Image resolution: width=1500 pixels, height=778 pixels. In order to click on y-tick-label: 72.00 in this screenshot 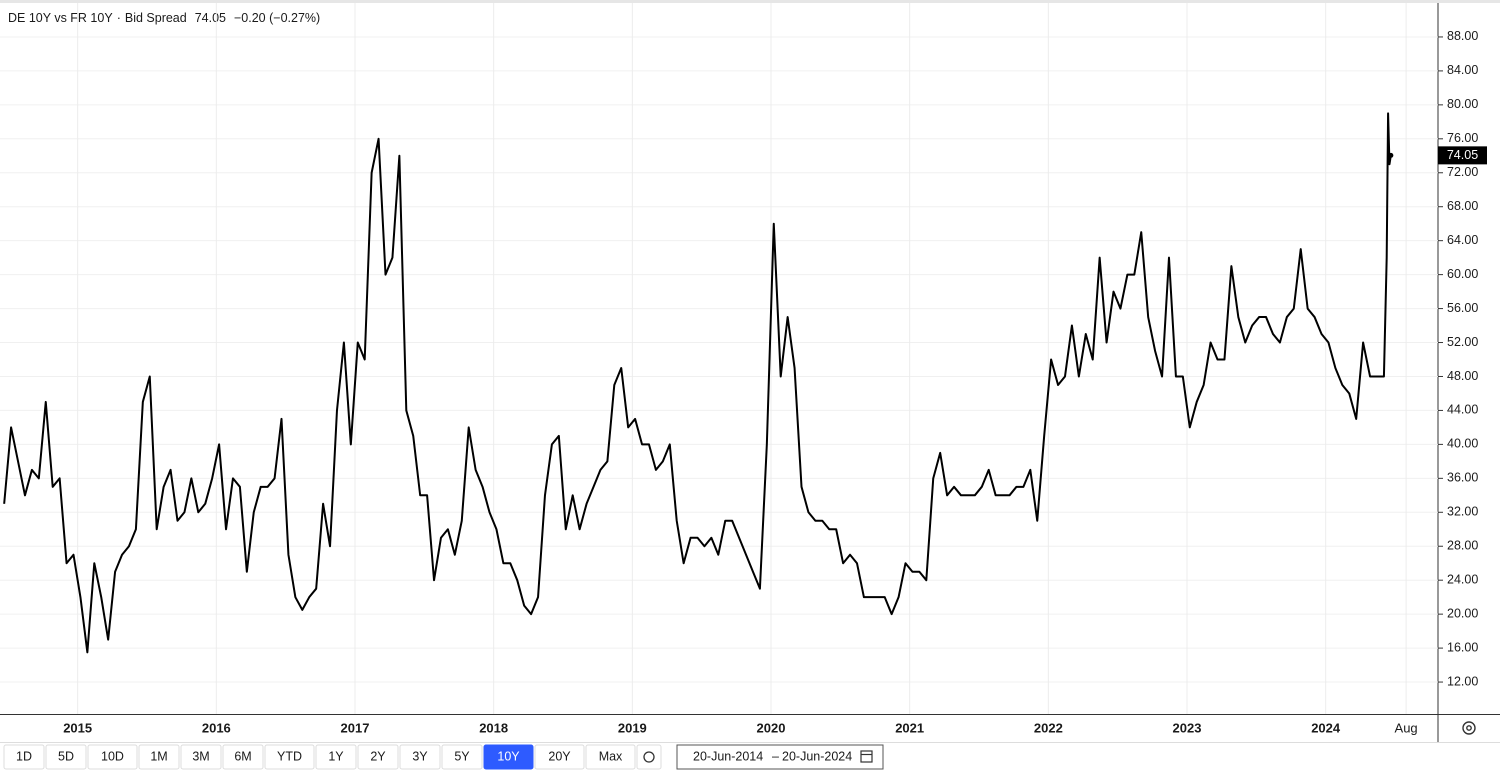, I will do `click(1462, 172)`.